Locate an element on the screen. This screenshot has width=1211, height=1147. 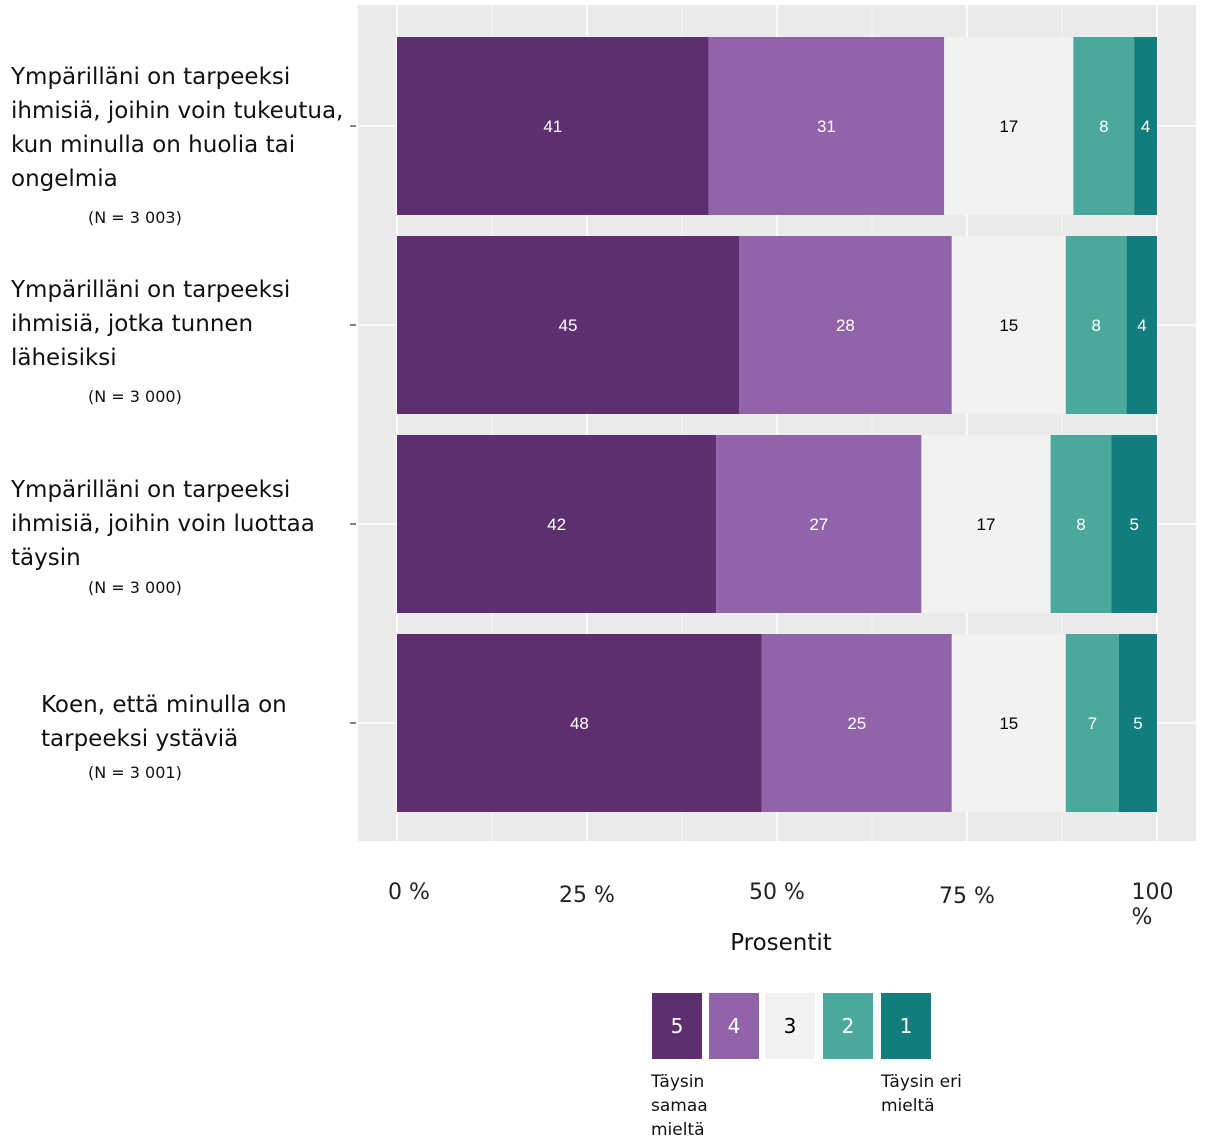
x-tick-label: 100 % is located at coordinates (1152, 905).